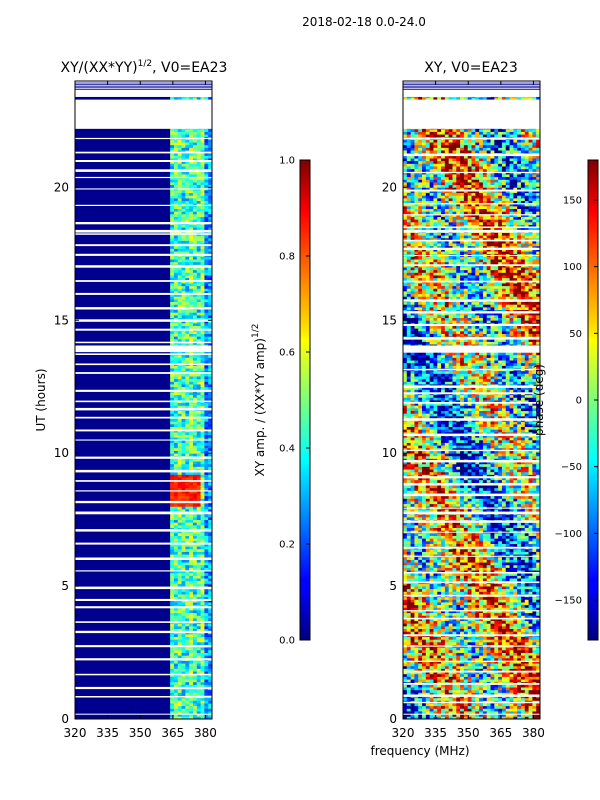 The width and height of the screenshot is (600, 800). I want to click on y-tick-label: 20, so click(61, 187).